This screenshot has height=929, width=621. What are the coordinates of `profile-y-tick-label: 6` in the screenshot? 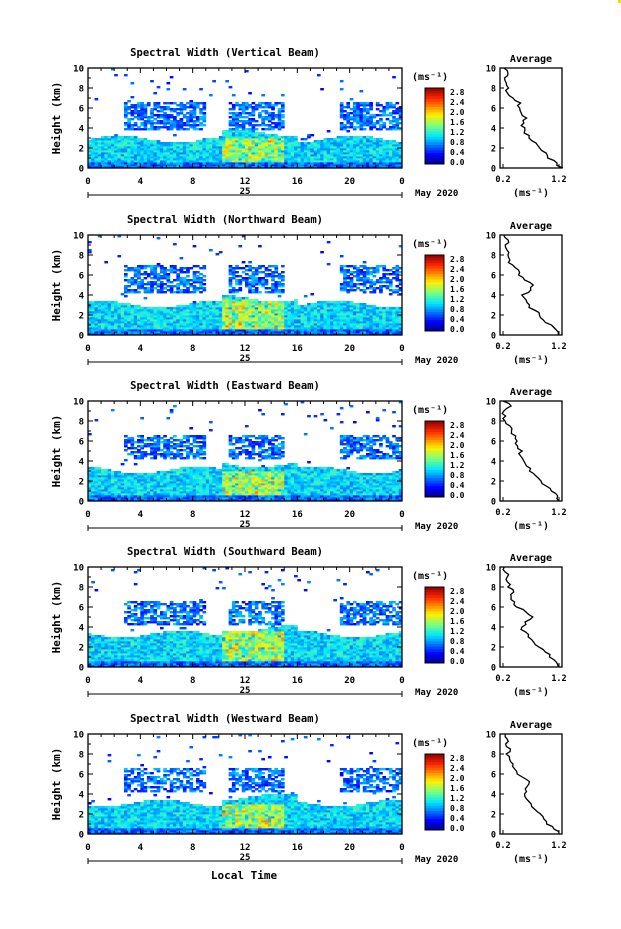 It's located at (493, 110).